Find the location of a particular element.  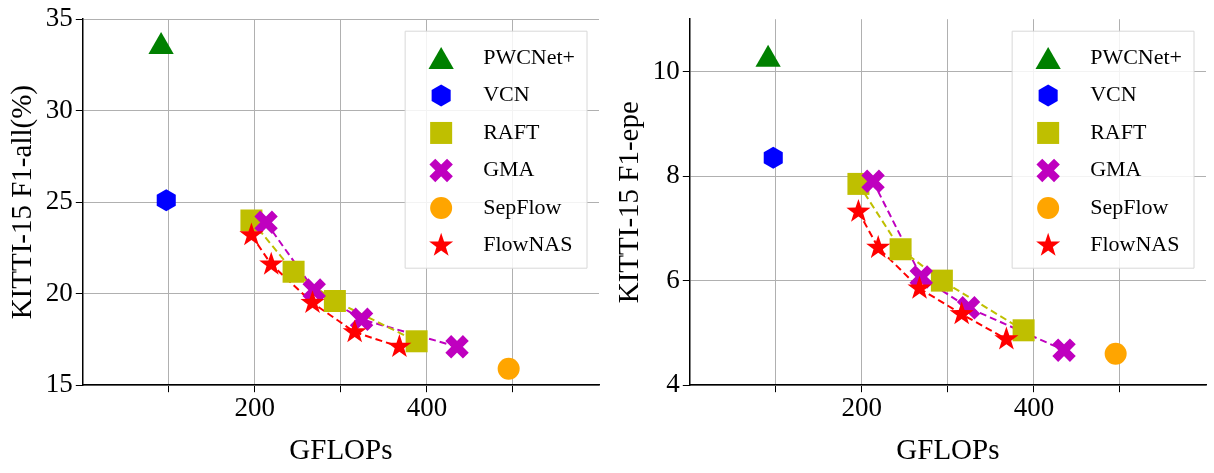

y-tick-label: 25 is located at coordinates (59, 200).